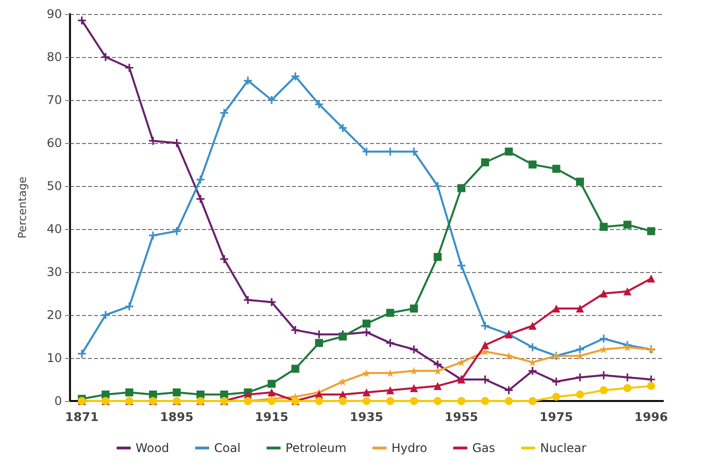 Image resolution: width=703 pixels, height=463 pixels. Describe the element at coordinates (54, 315) in the screenshot. I see `y-tick-label: 20` at that location.